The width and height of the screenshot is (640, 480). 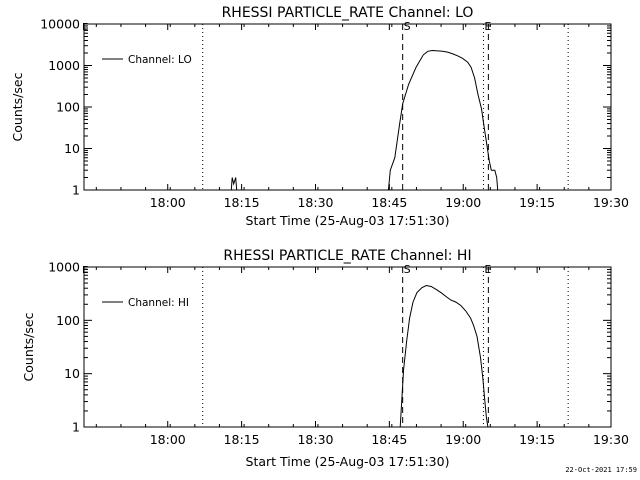 I want to click on panel1-x-tick-label: 18:30, so click(x=315, y=202).